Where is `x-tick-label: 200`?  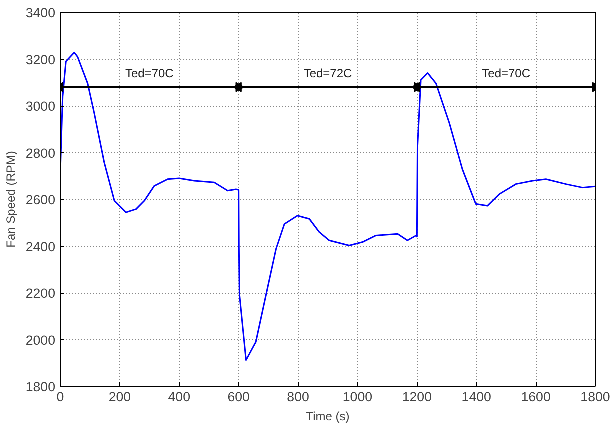
x-tick-label: 200 is located at coordinates (120, 397).